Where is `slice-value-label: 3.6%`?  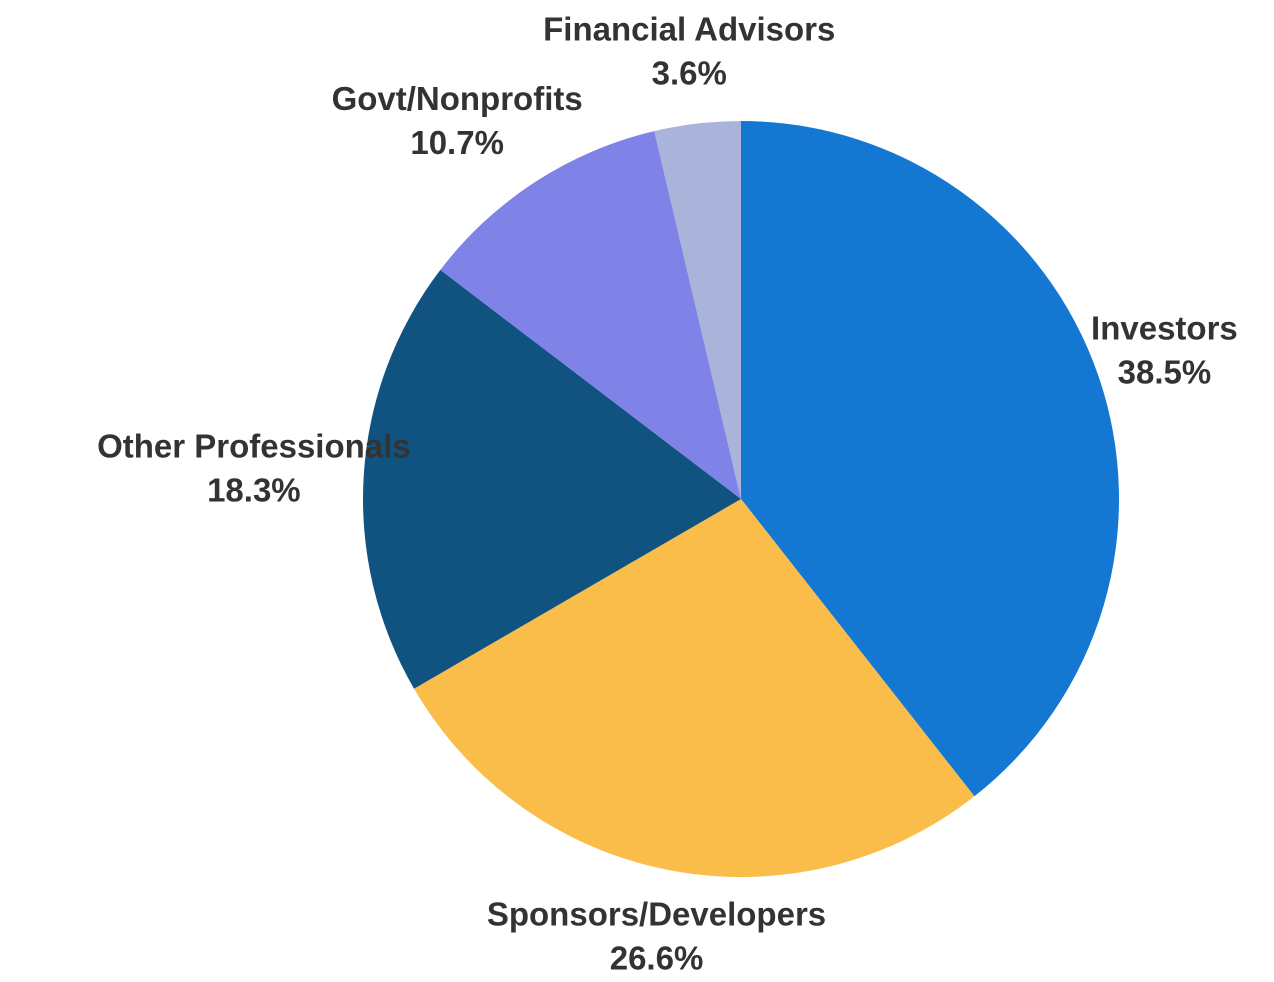
slice-value-label: 3.6% is located at coordinates (689, 73).